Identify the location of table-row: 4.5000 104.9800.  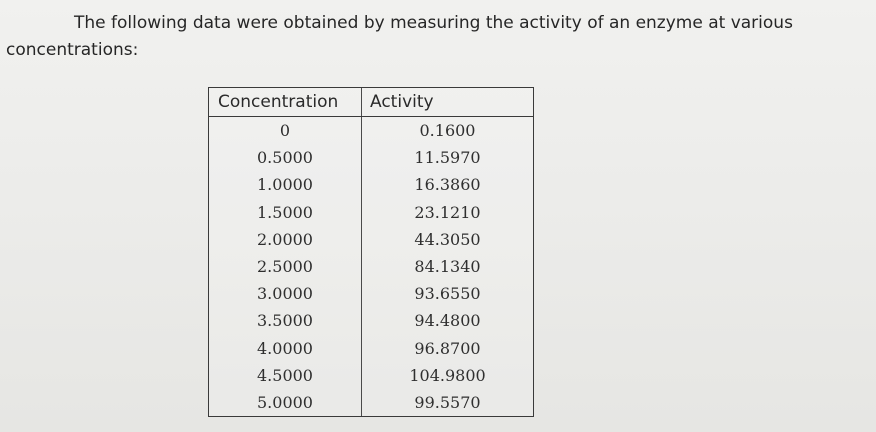
(371, 376).